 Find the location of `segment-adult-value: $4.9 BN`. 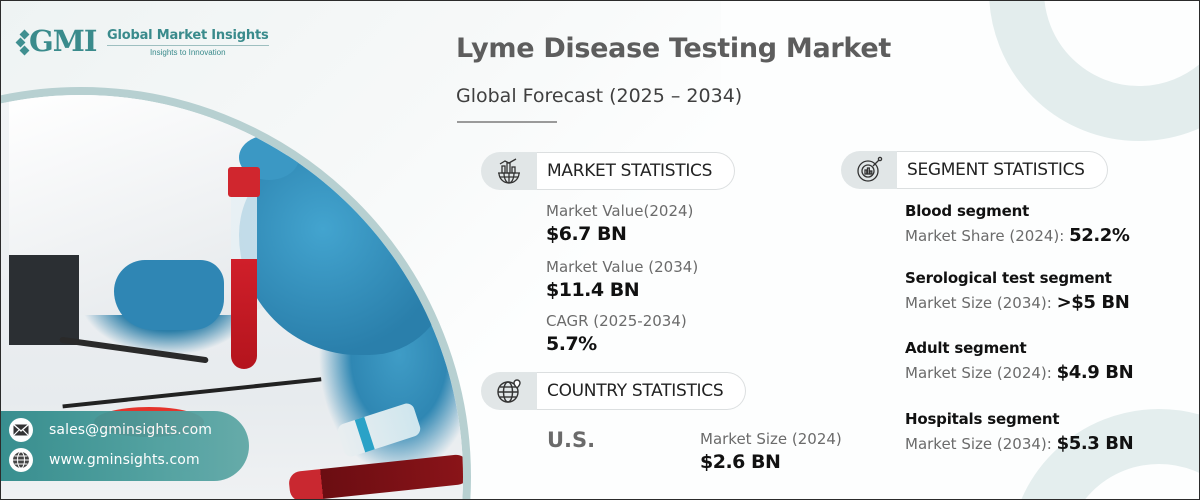

segment-adult-value: $4.9 BN is located at coordinates (1095, 372).